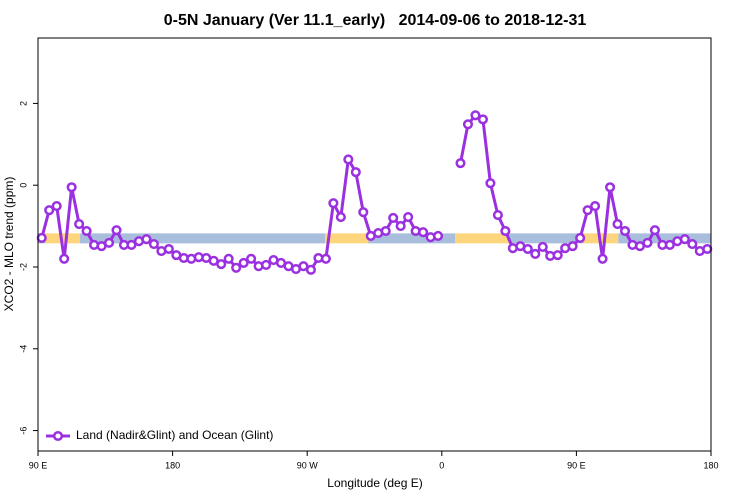 This screenshot has width=750, height=500. Describe the element at coordinates (23, 349) in the screenshot. I see `y-tick-label: -4` at that location.